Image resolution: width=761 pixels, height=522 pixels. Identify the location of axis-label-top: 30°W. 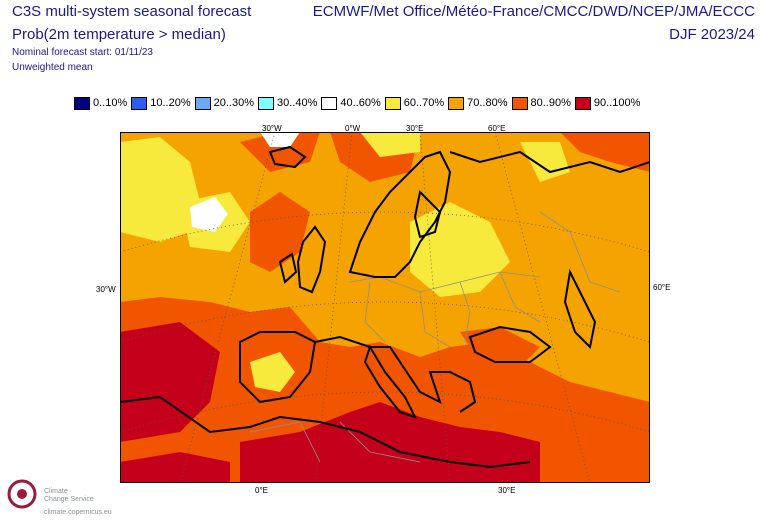
(272, 128).